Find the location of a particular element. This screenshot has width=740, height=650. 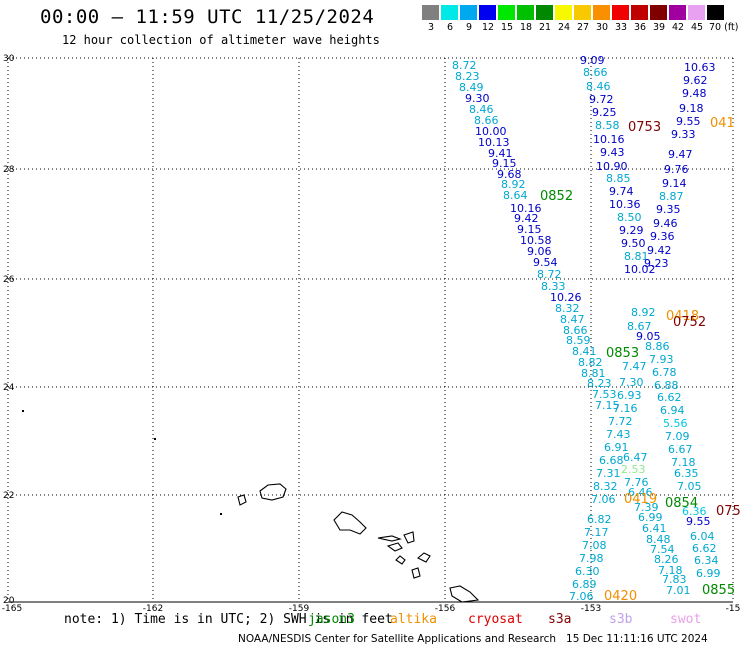

wave-height-reading: 10.63 is located at coordinates (700, 67).